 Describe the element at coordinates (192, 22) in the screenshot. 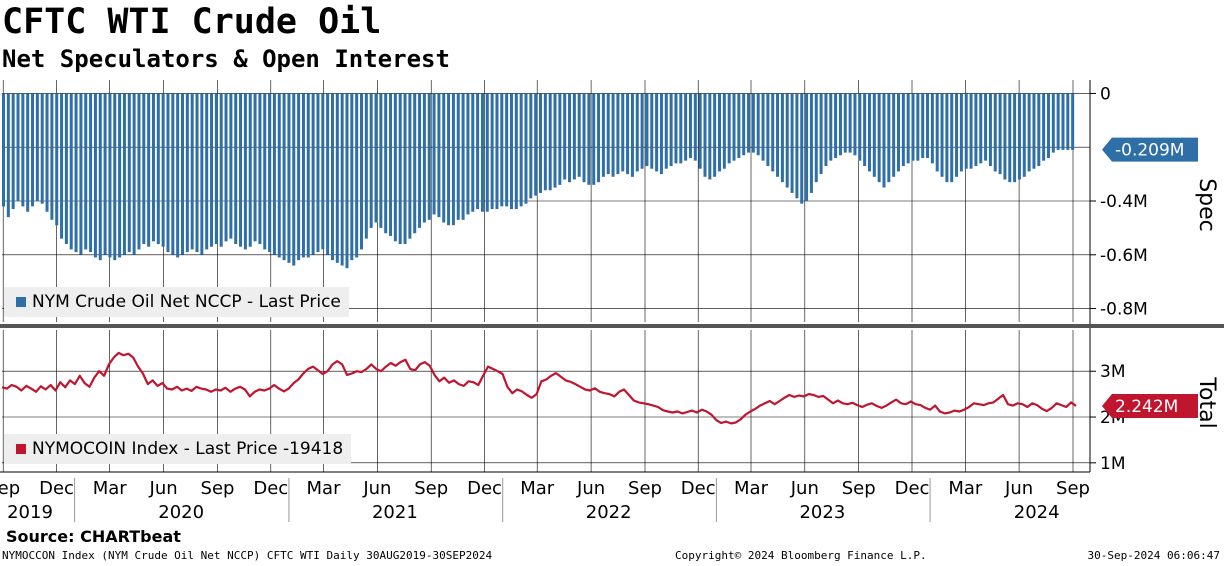

I see `chart-title: CFTC WTI Crude Oil` at that location.